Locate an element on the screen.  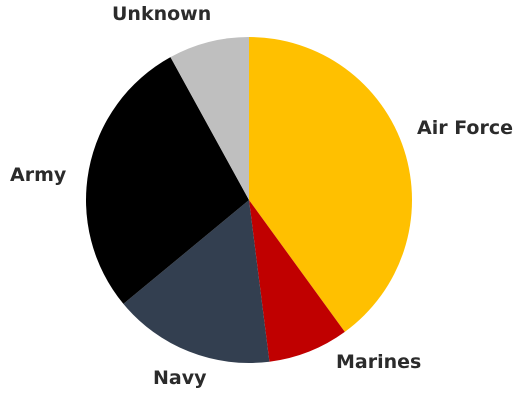
pie-slice-navy is located at coordinates (196, 281).